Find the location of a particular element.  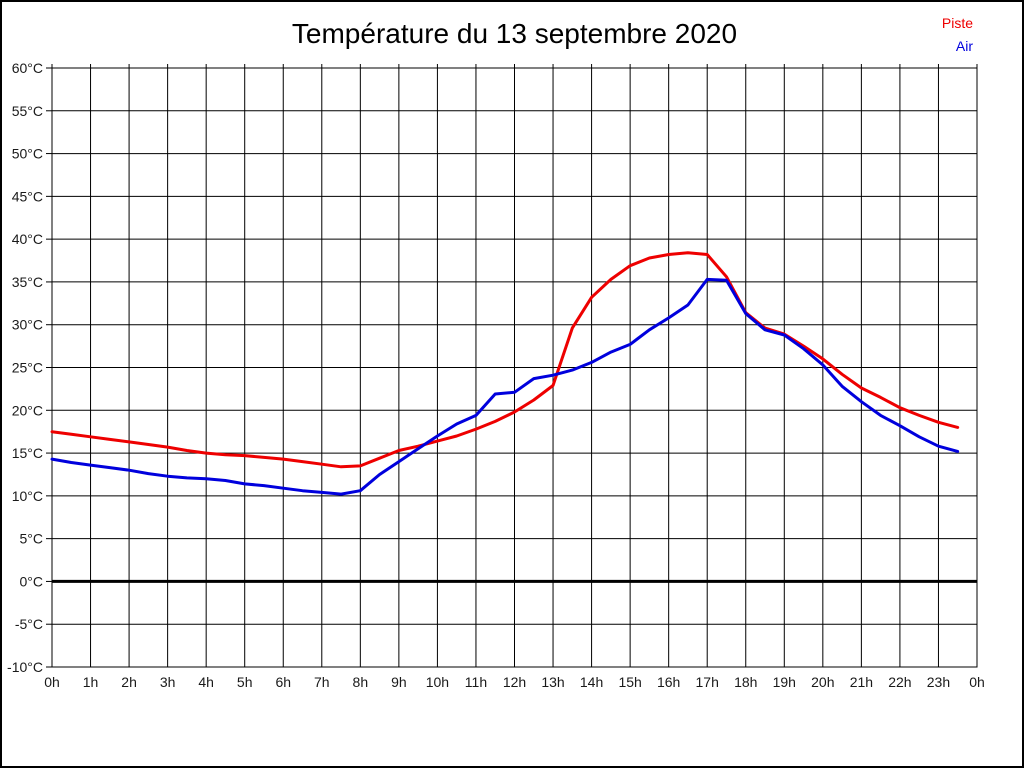

y-tick-label: -10°C is located at coordinates (25, 667).